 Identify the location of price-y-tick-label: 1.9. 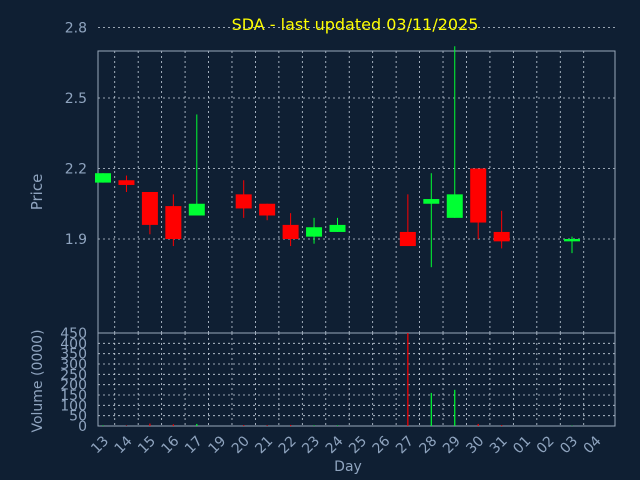
(76, 240).